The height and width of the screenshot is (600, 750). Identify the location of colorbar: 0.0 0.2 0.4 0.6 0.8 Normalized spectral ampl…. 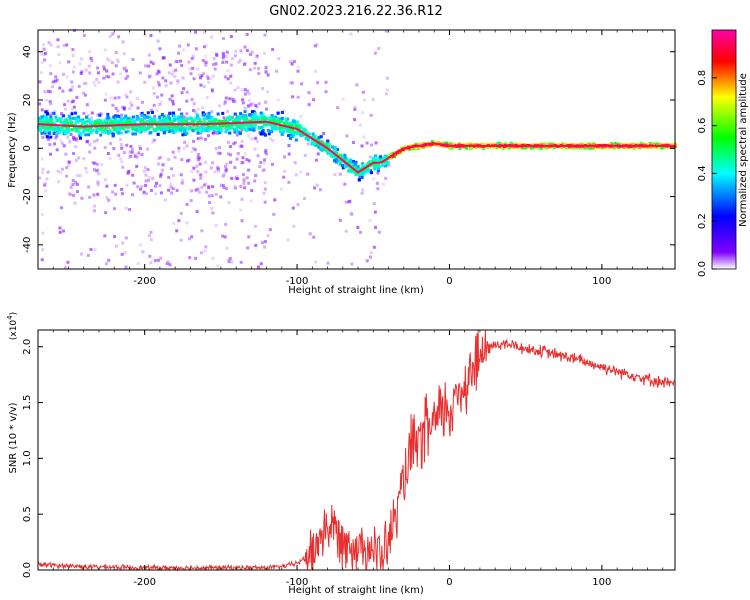
(723, 153).